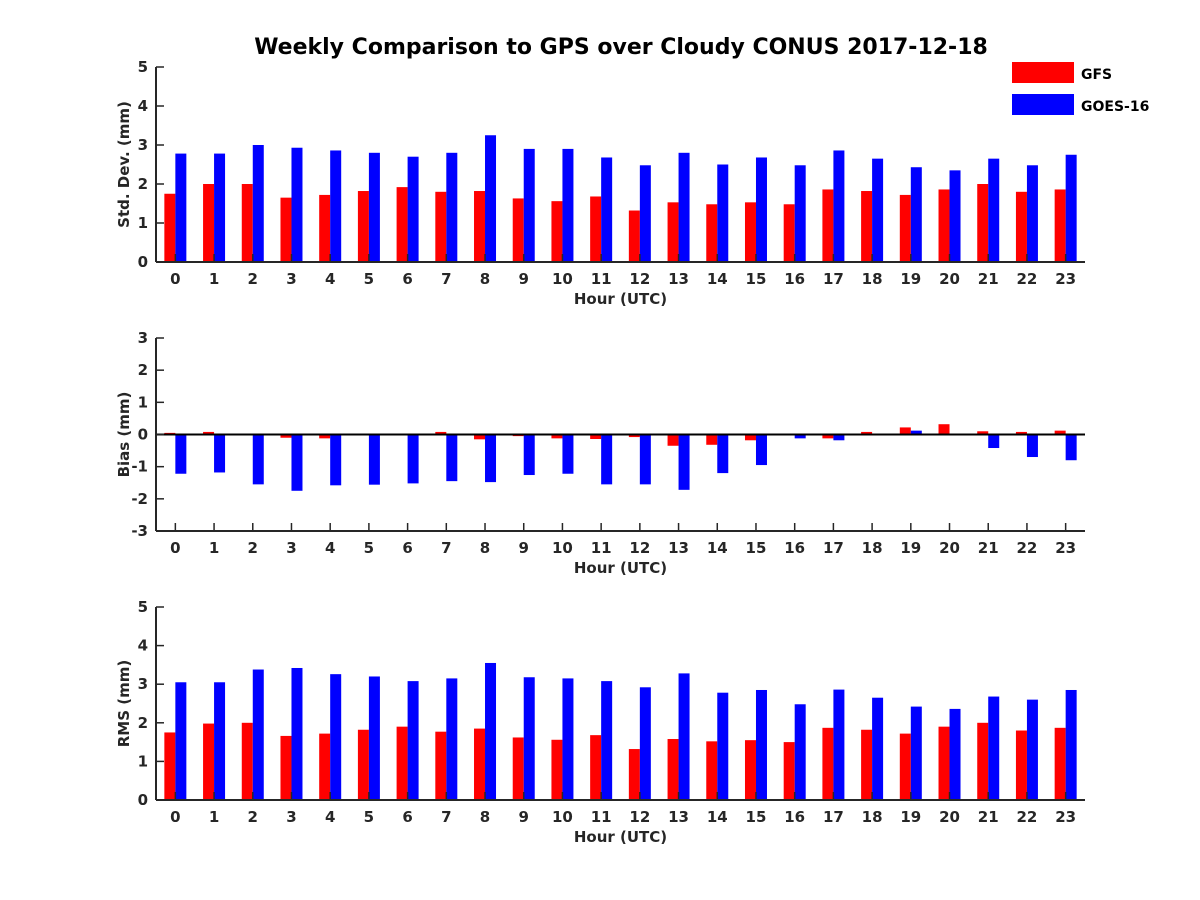  I want to click on y-axis-label: RMS (mm), so click(124, 703).